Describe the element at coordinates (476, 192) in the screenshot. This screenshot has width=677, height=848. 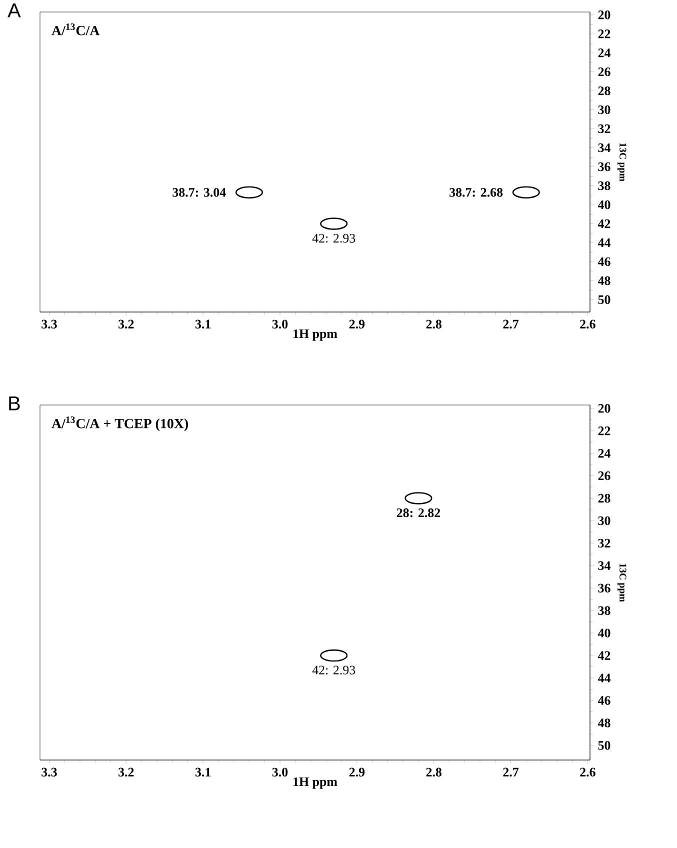
I see `annotation: 38.7: 2.68` at that location.